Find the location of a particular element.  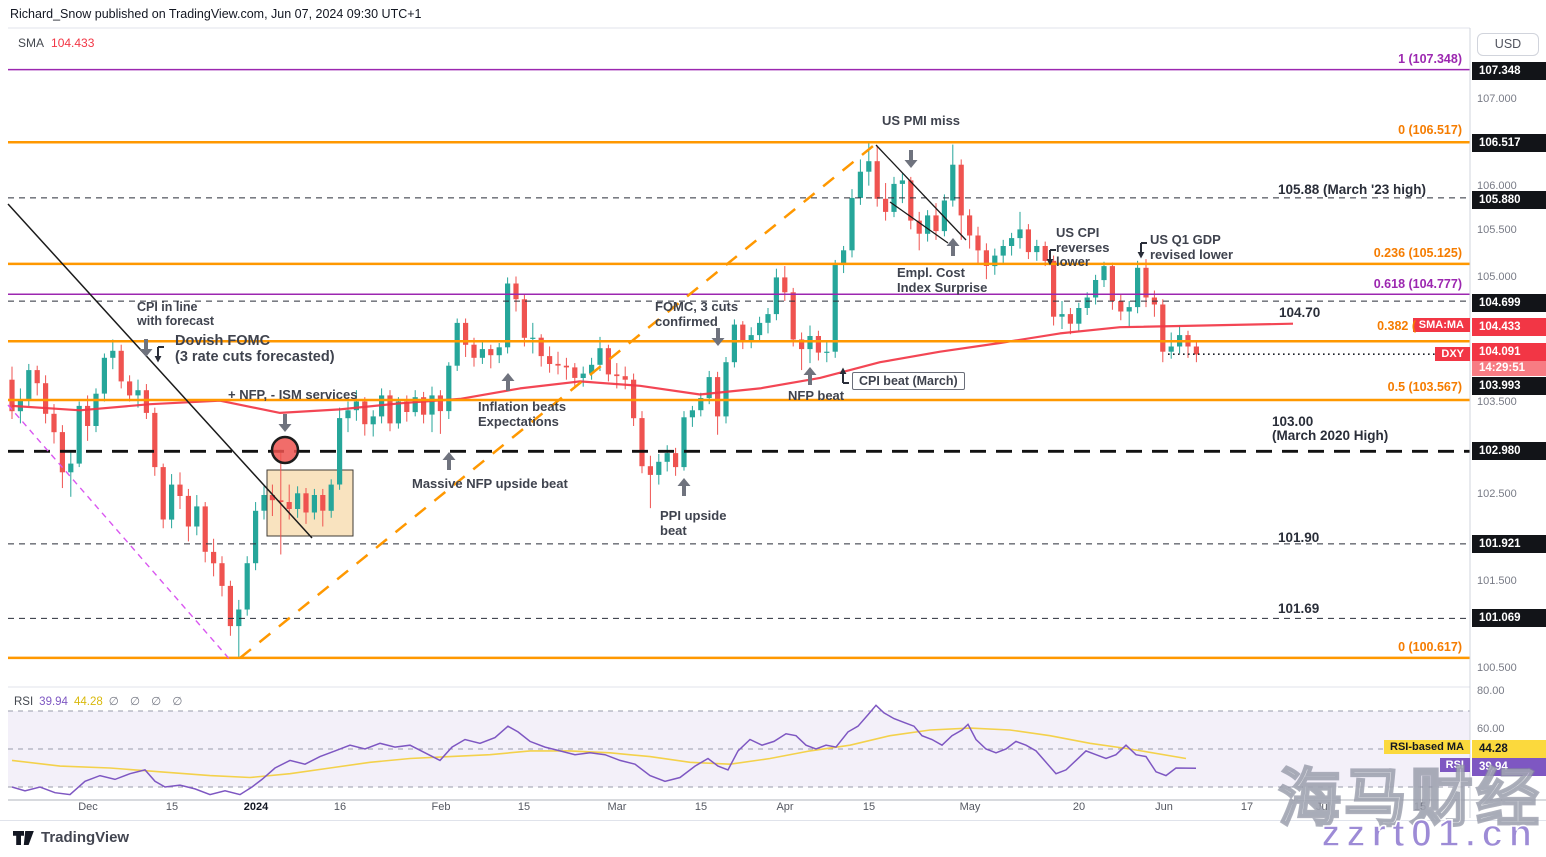

price-axis-tick: 101.500 is located at coordinates (1497, 581).